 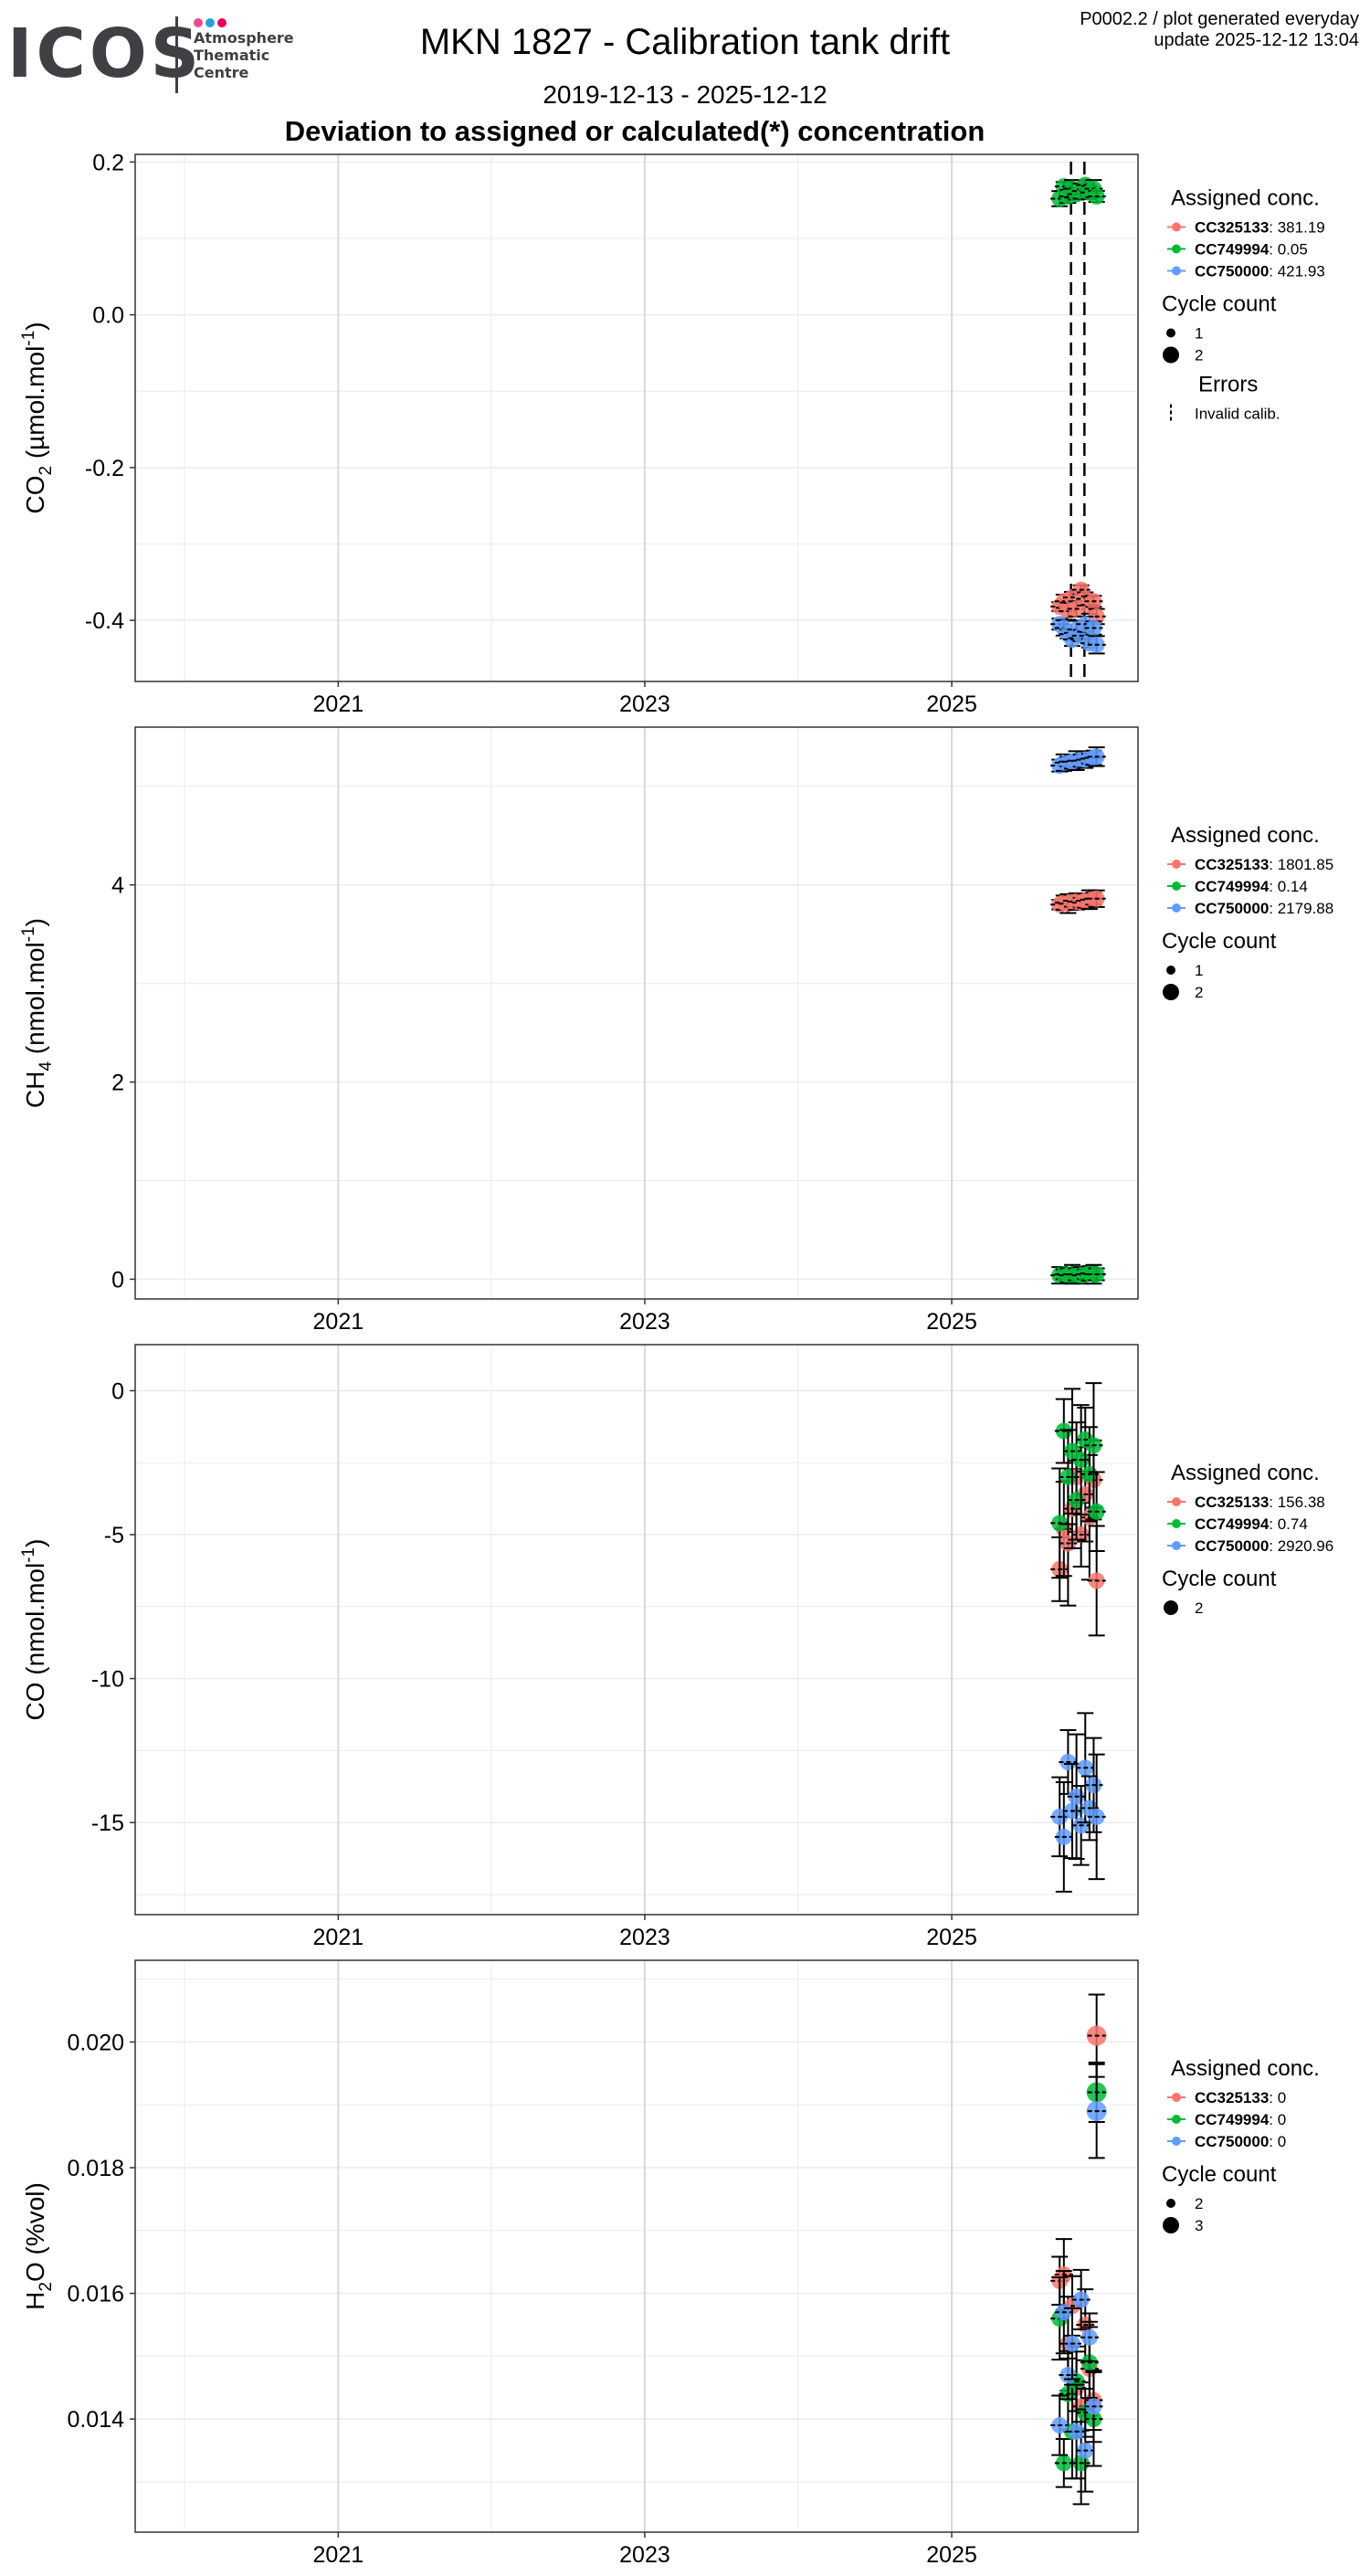 What do you see at coordinates (104, 469) in the screenshot?
I see `y-tick-label: -0.2` at bounding box center [104, 469].